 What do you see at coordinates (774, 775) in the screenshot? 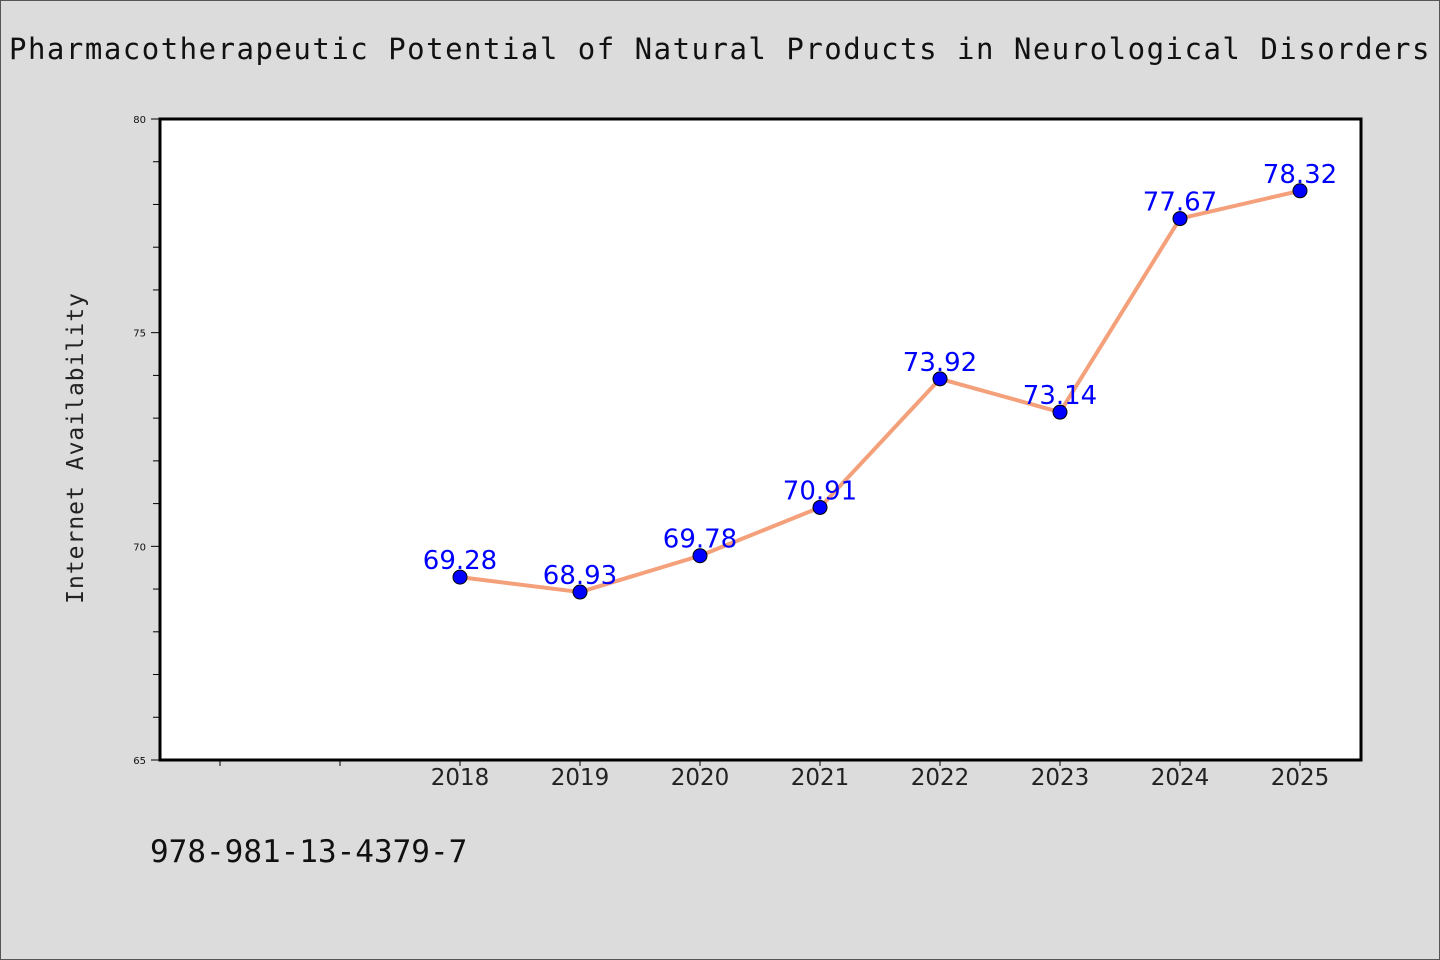
I see `x-axis: 2018 2019 2020 2021 2022 2023 2024 2025` at bounding box center [774, 775].